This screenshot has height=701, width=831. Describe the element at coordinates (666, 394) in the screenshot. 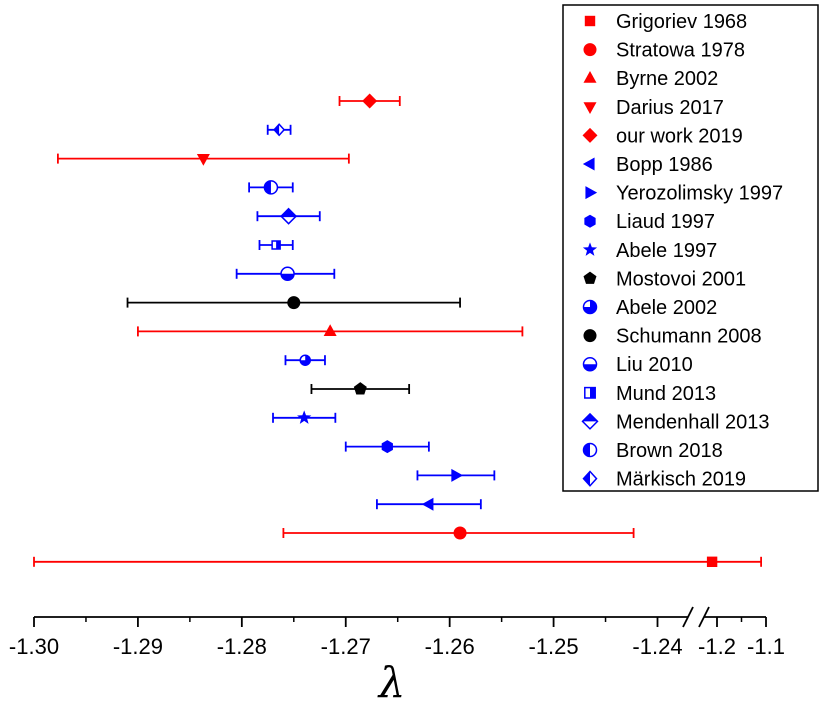

I see `legend-label-mund-2013: Mund 2013` at that location.